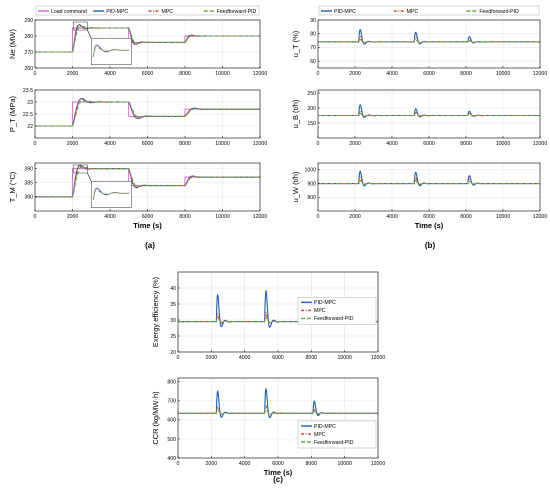  I want to click on legend: Load command PID-MPC MPC Feedforward-PID, so click(147, 10).